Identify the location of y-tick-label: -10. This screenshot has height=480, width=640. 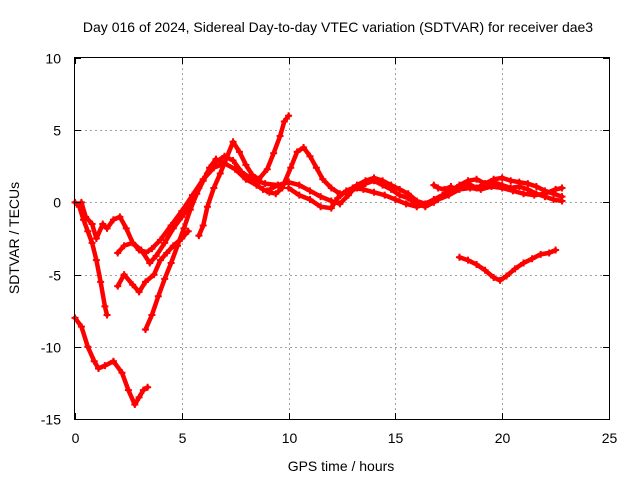
(51, 348).